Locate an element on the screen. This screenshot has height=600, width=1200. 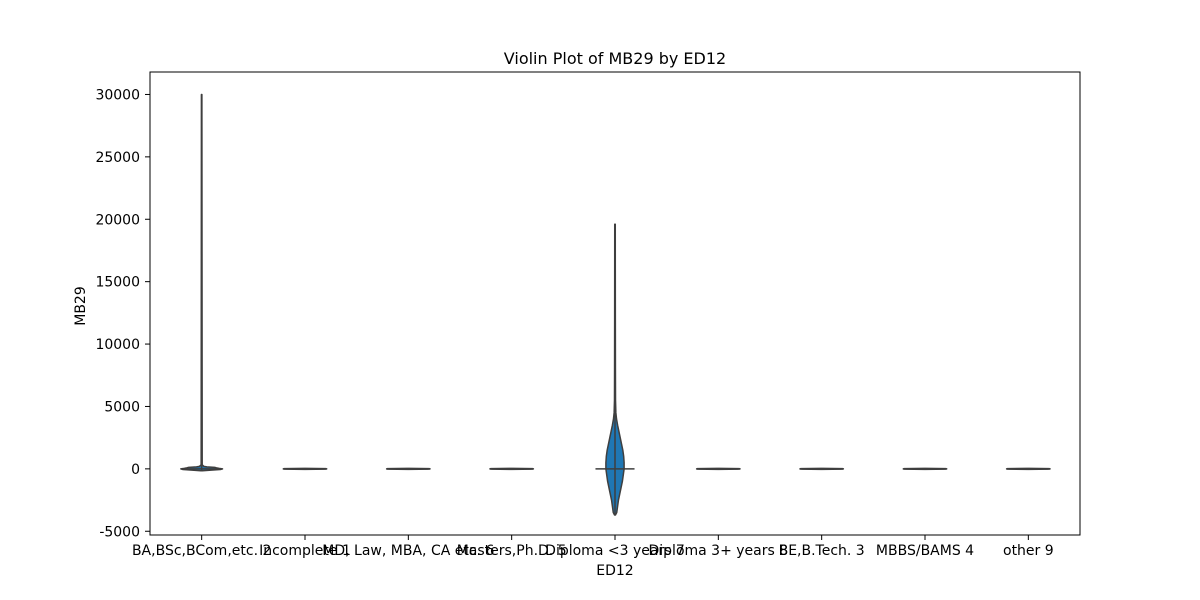
y-tick-label: 30000 is located at coordinates (117, 95).